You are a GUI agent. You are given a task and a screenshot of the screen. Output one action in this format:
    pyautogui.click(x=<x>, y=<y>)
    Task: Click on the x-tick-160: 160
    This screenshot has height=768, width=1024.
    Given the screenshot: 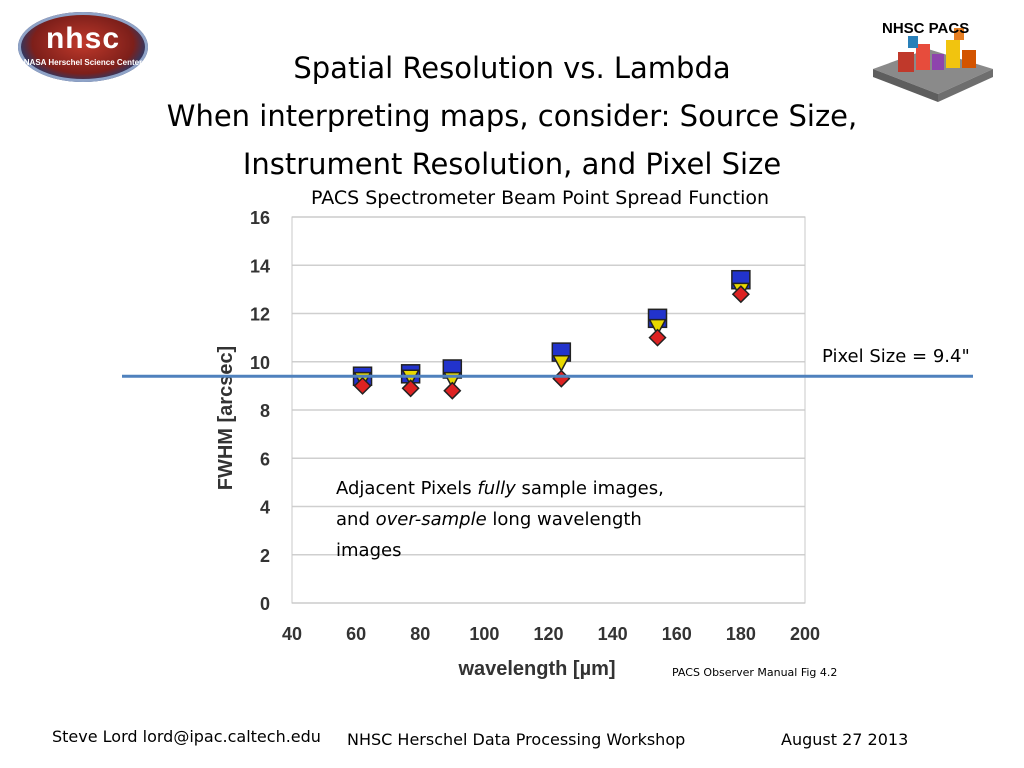 What is the action you would take?
    pyautogui.click(x=677, y=634)
    